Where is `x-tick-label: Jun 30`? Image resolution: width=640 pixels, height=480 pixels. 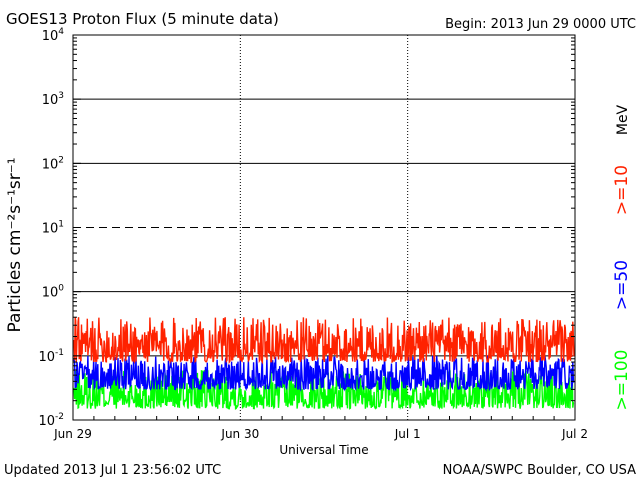 x-tick-label: Jun 30 is located at coordinates (239, 434).